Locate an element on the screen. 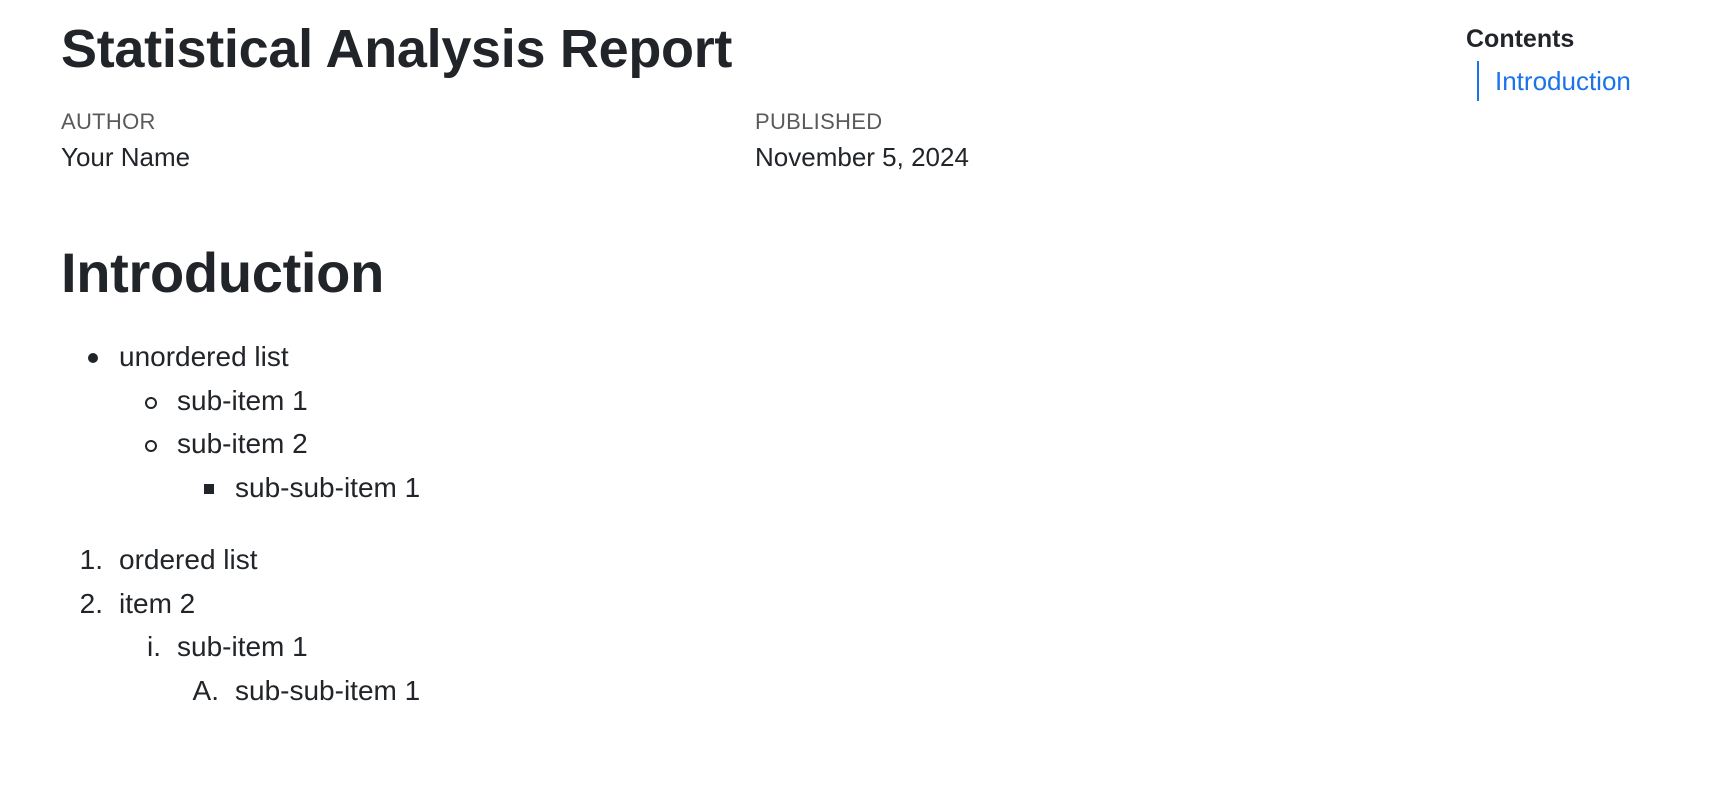 This screenshot has height=800, width=1730. author-heading: AUTHOR is located at coordinates (108, 121).